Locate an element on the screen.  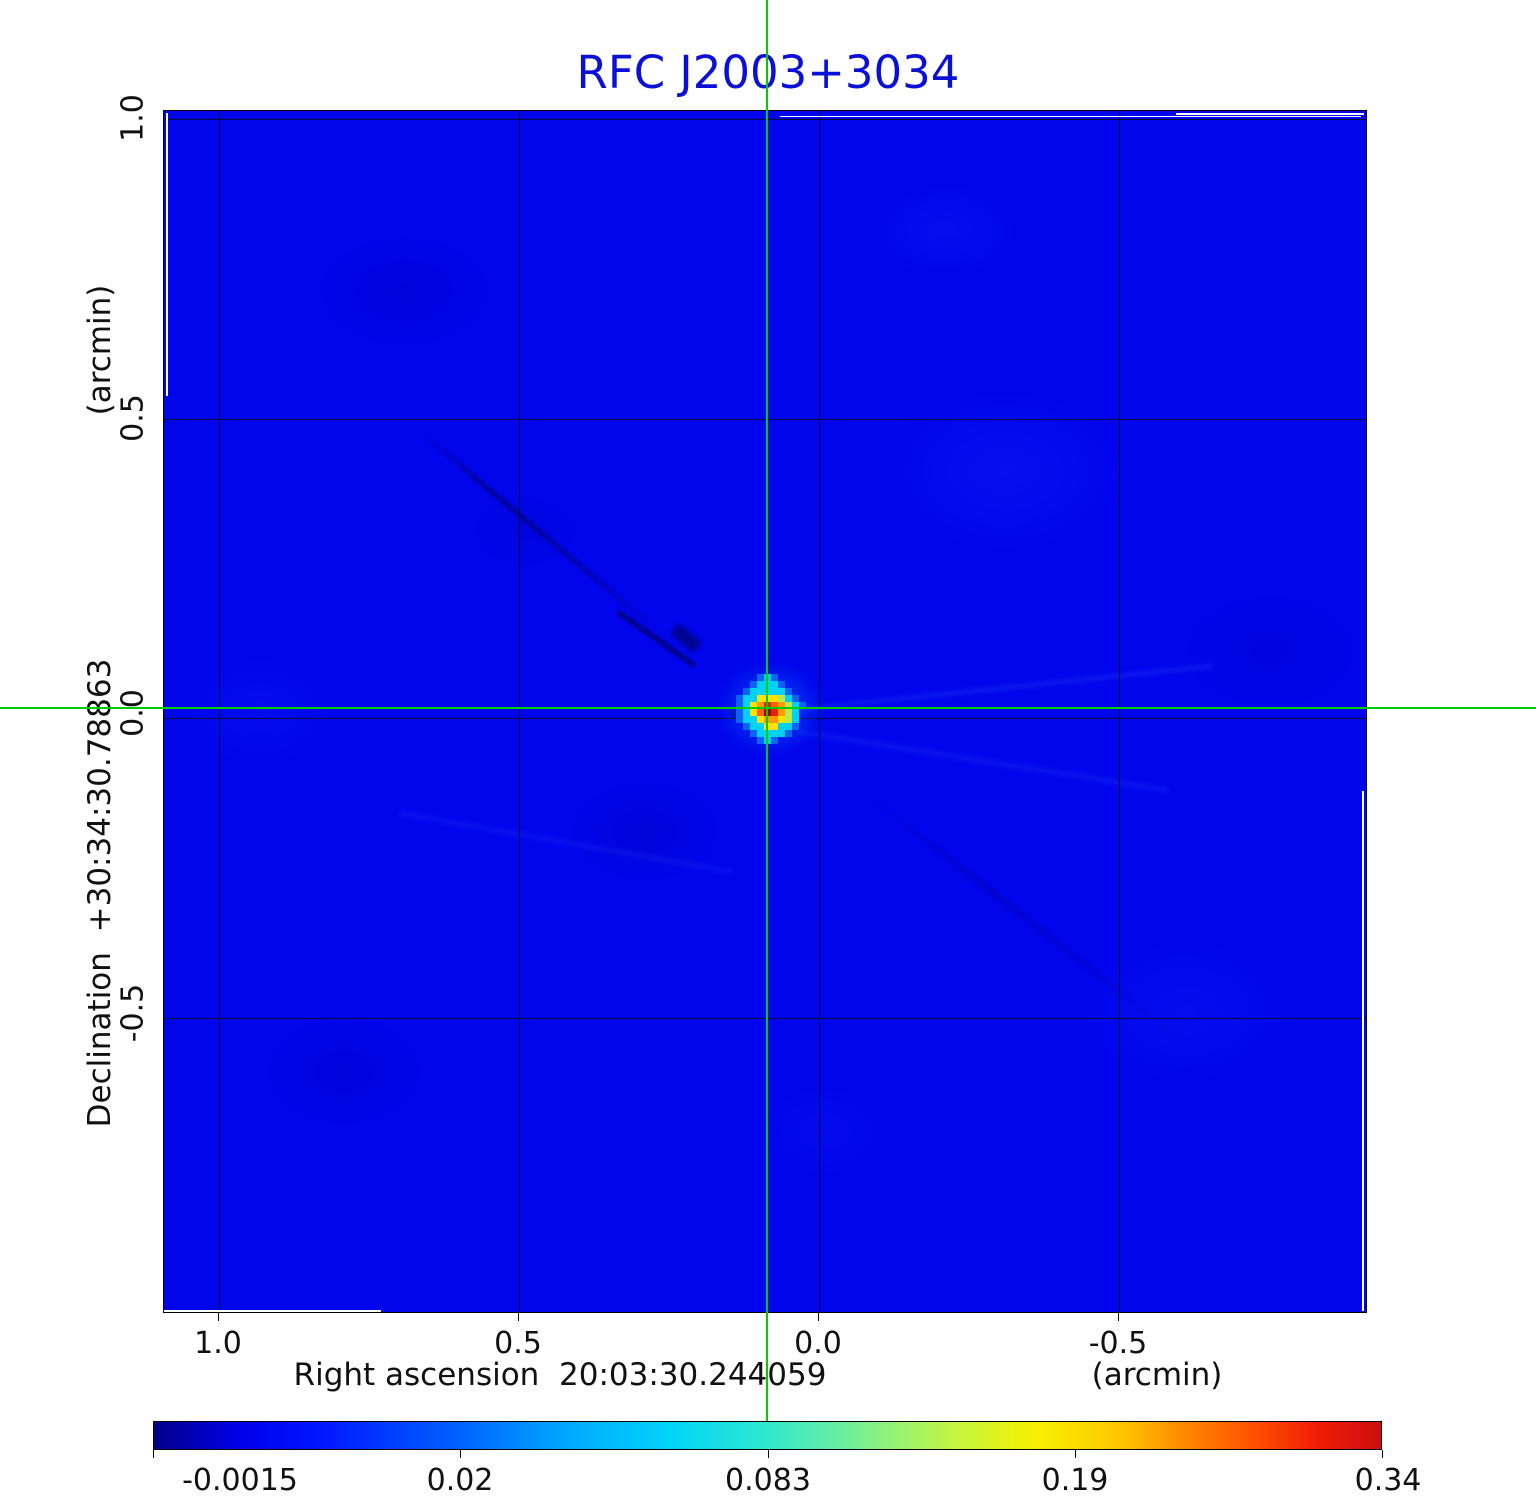
source-blob is located at coordinates (771, 709).